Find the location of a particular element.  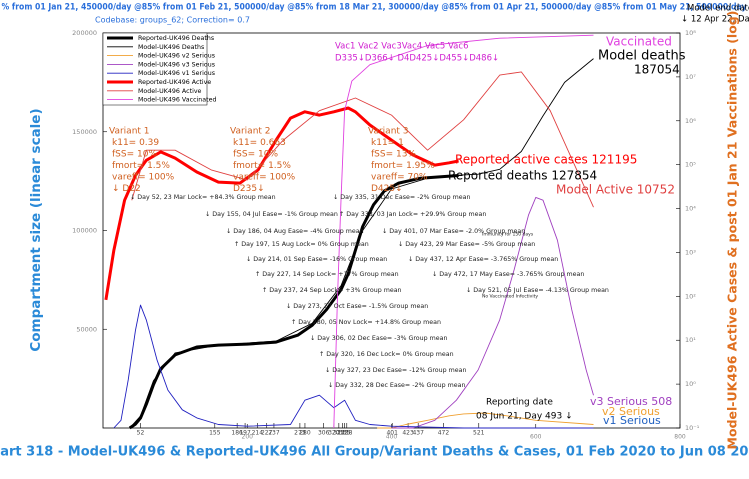

vaccination-label: Vac1 Vac2 Vac3Vac4 Vac5 Vac6 is located at coordinates (401, 47).